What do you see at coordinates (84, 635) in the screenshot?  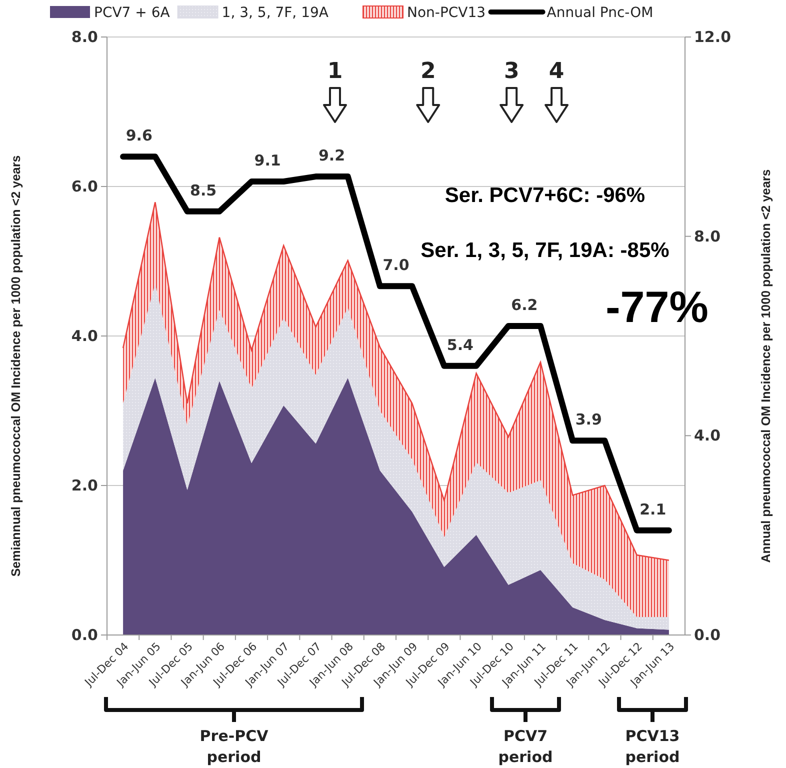 I see `y-tick-label: 0.0` at bounding box center [84, 635].